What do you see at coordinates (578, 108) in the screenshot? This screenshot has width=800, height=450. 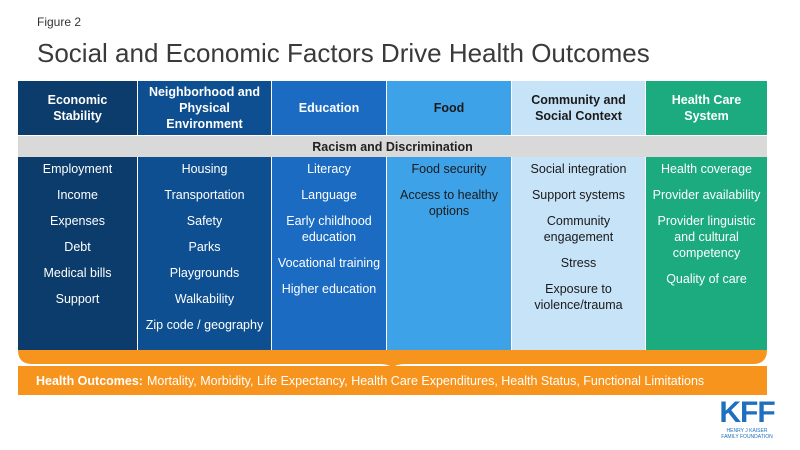 I see `column-header: Community and Social Context` at bounding box center [578, 108].